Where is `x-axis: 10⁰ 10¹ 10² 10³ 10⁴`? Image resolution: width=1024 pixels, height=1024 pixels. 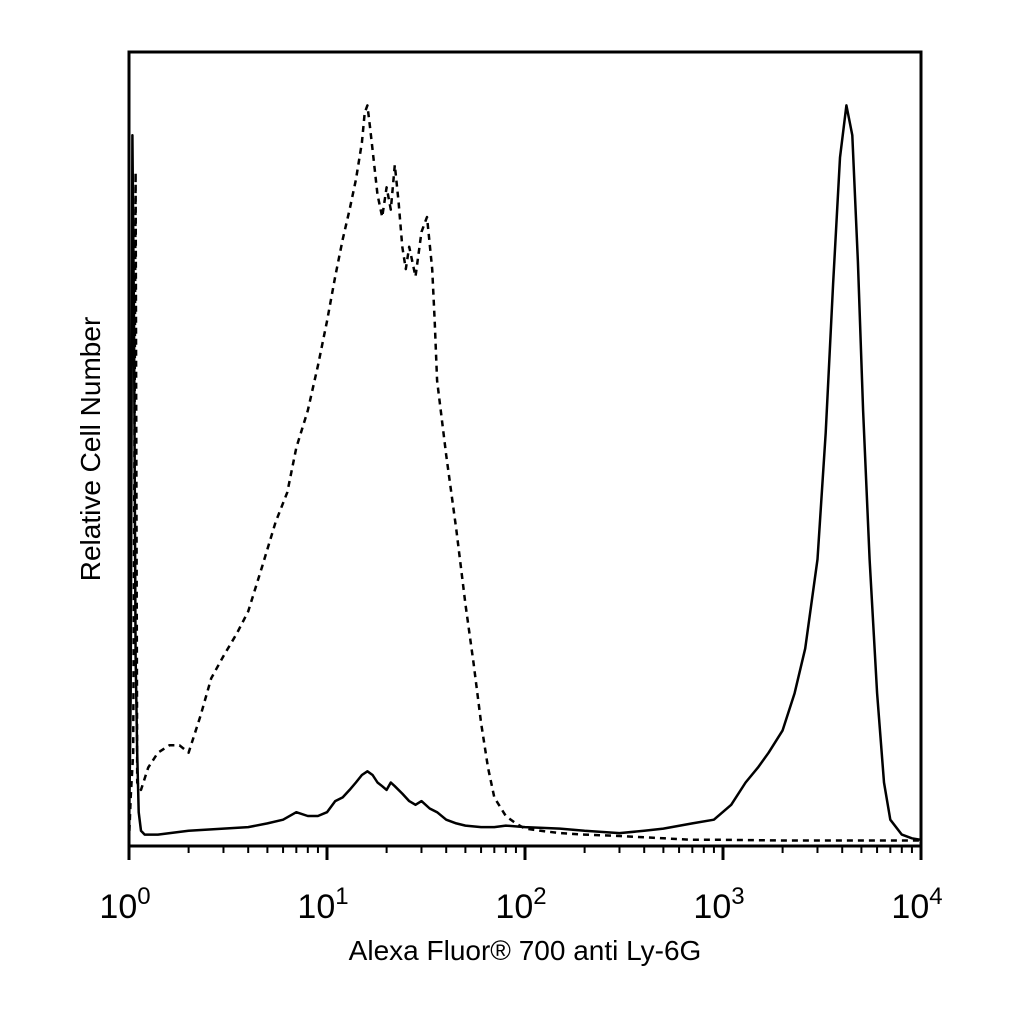
x-axis: 10⁰ 10¹ 10² 10³ 10⁴ is located at coordinates (521, 886).